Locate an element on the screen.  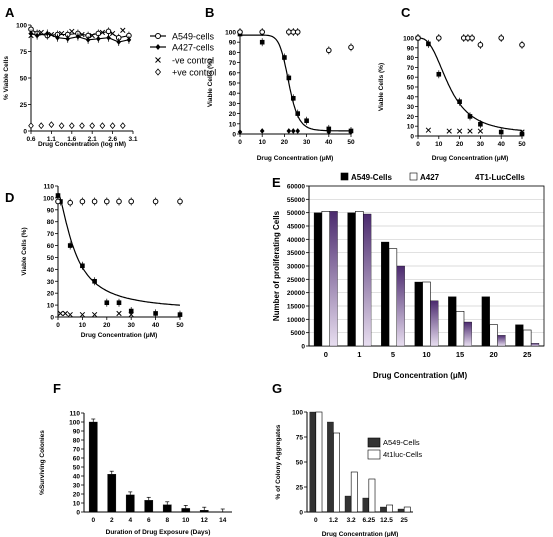
panel-g-x-tick-label: 1.2 is located at coordinates (333, 520).